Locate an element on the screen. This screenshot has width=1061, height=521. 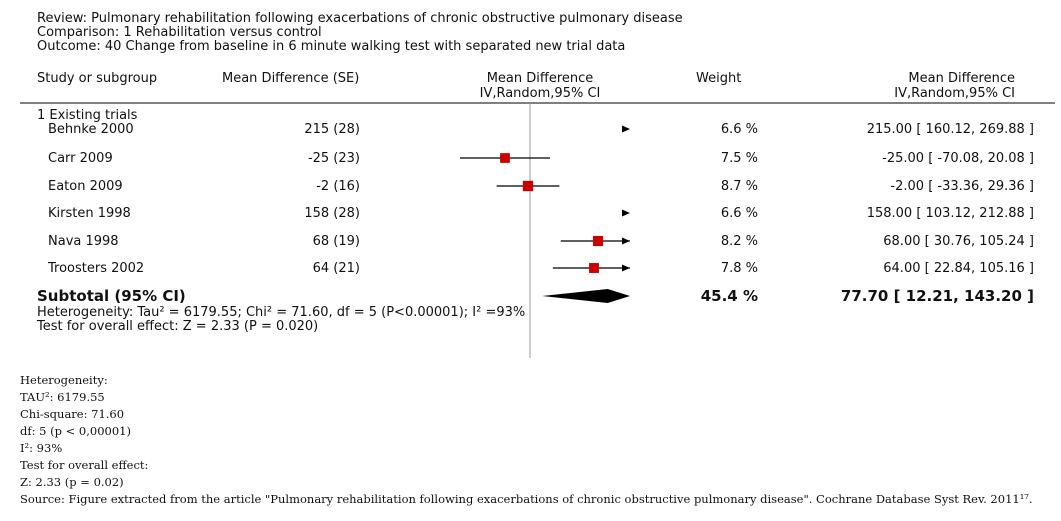
subtotal-label: Subtotal (95% CI) is located at coordinates (111, 296).